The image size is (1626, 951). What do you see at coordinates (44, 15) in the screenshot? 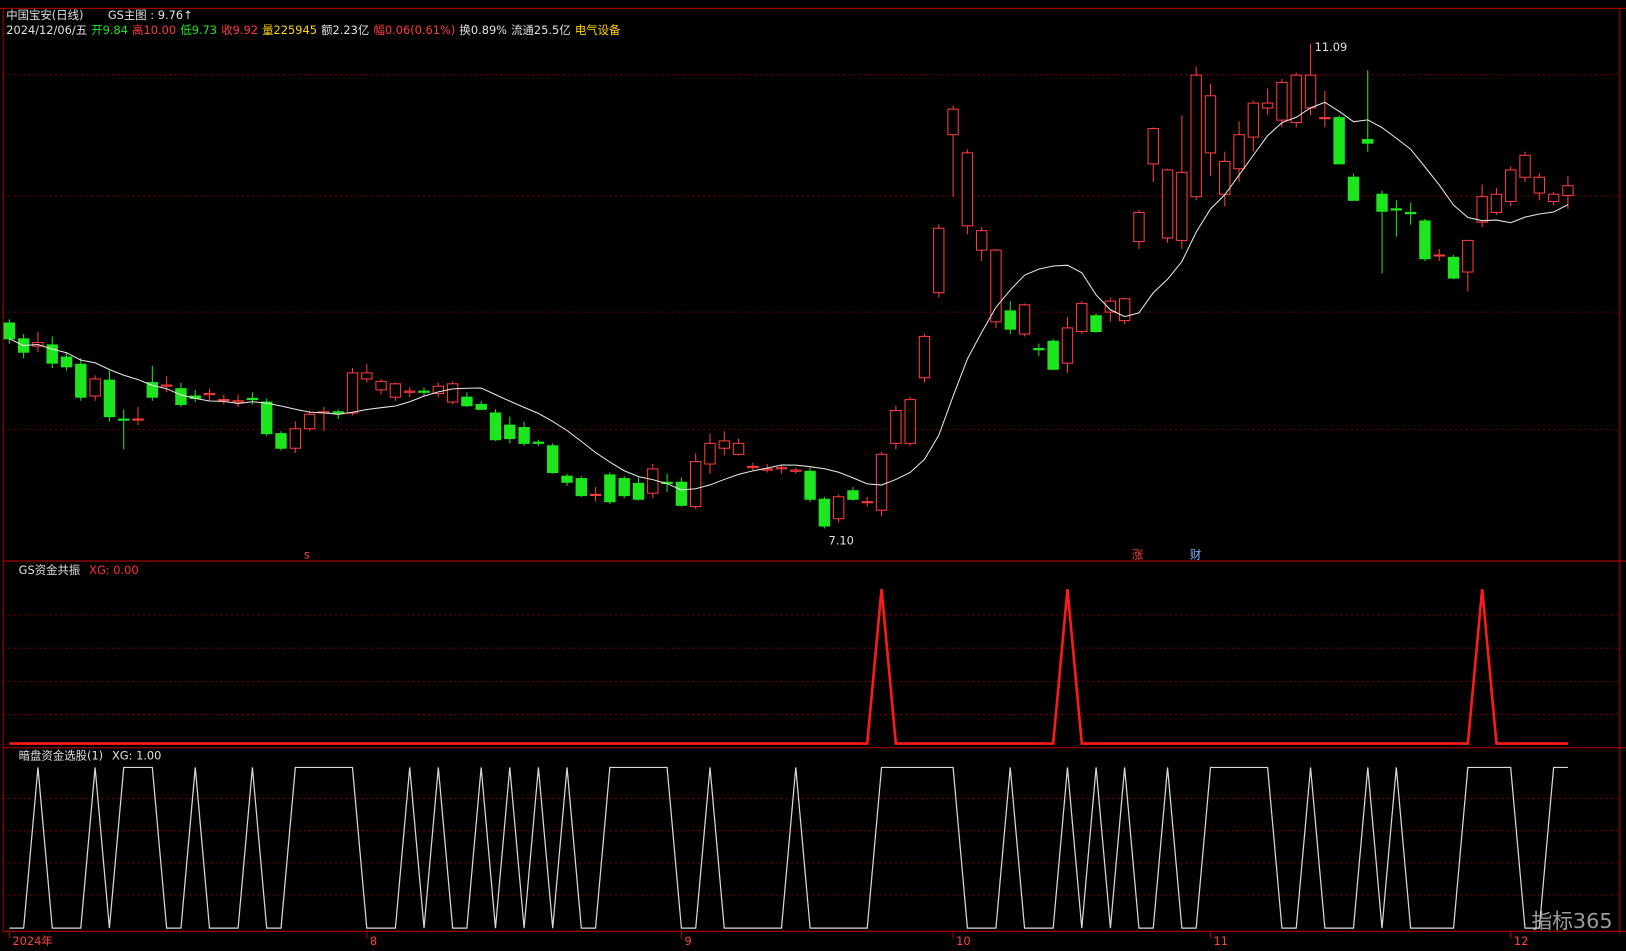
I see `stock-title: 中国宝安(日线)` at bounding box center [44, 15].